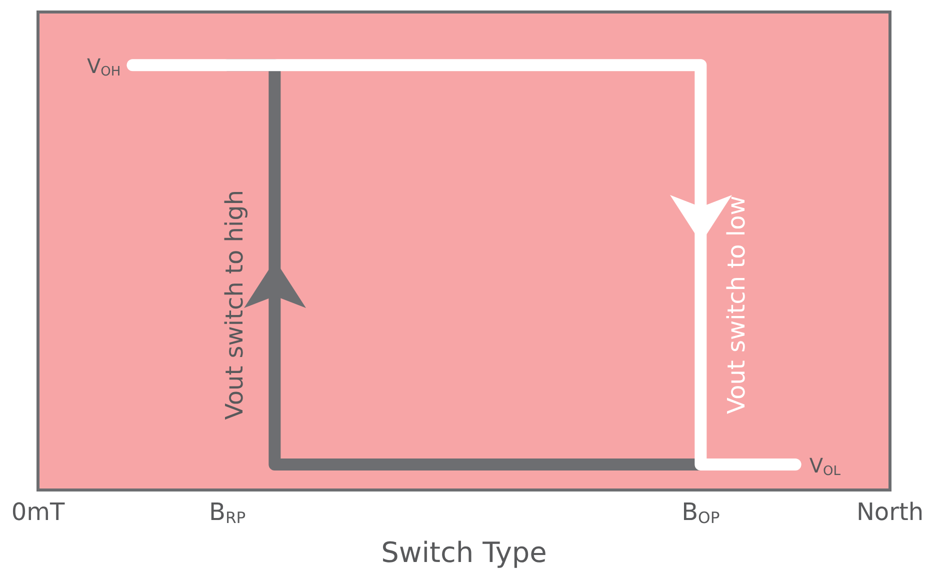 The width and height of the screenshot is (935, 574). I want to click on x-axis-title: Switch Type, so click(464, 552).